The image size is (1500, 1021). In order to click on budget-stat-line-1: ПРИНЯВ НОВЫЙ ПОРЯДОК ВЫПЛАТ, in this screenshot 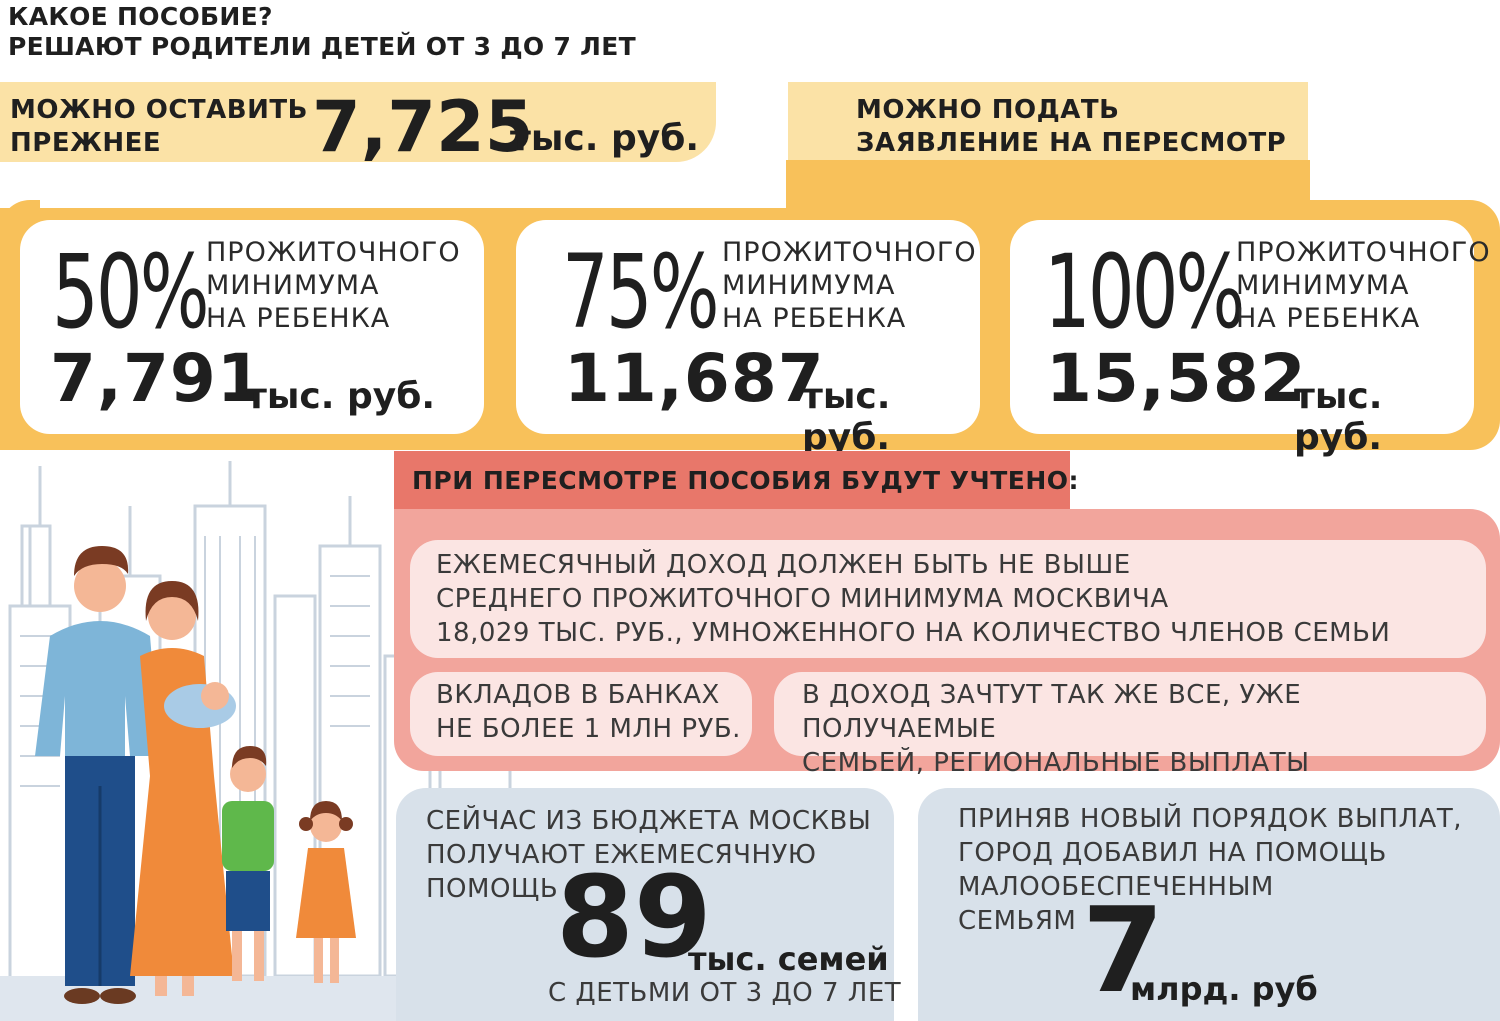, I will do `click(1210, 819)`.